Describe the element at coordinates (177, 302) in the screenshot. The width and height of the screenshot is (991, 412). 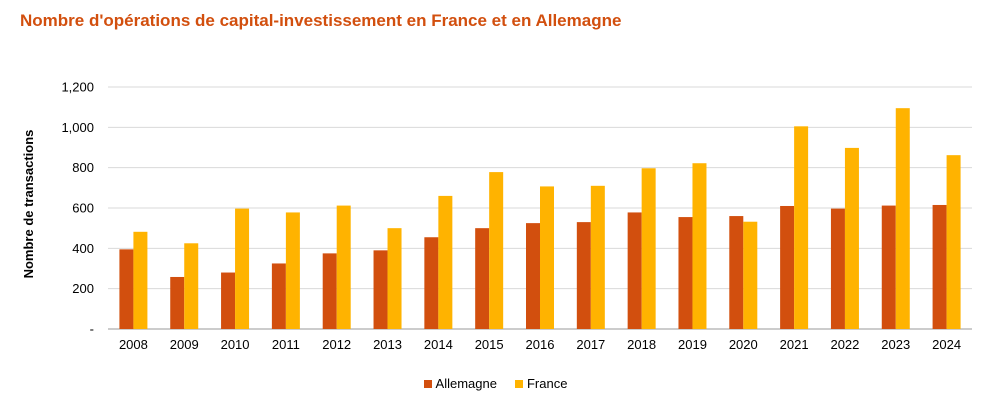
I see `bar-allemagne-2009` at that location.